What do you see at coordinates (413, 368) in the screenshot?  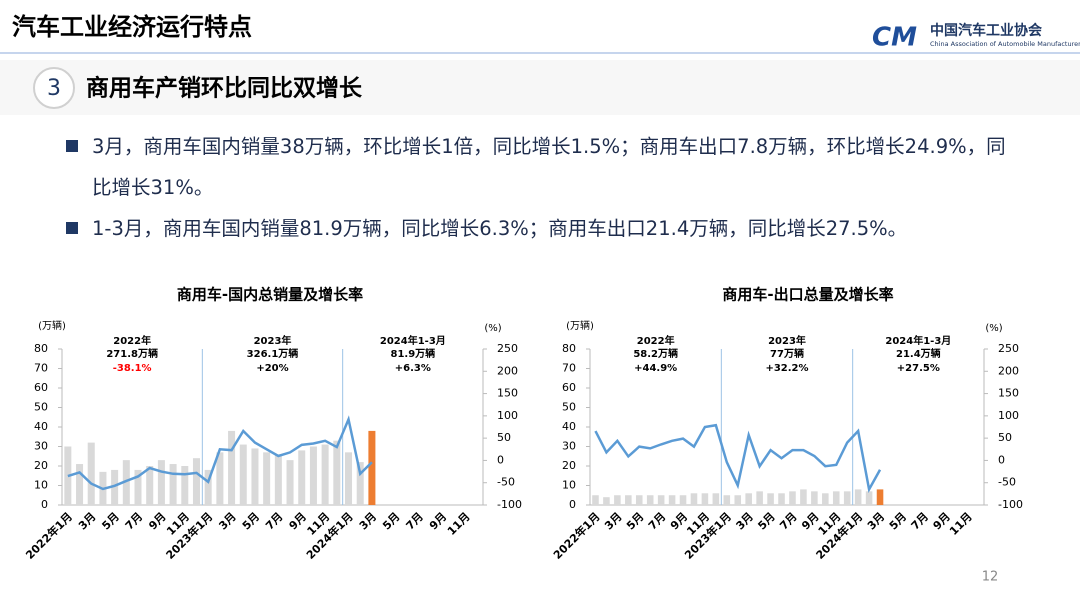 I see `annotation-change: +6.3%` at bounding box center [413, 368].